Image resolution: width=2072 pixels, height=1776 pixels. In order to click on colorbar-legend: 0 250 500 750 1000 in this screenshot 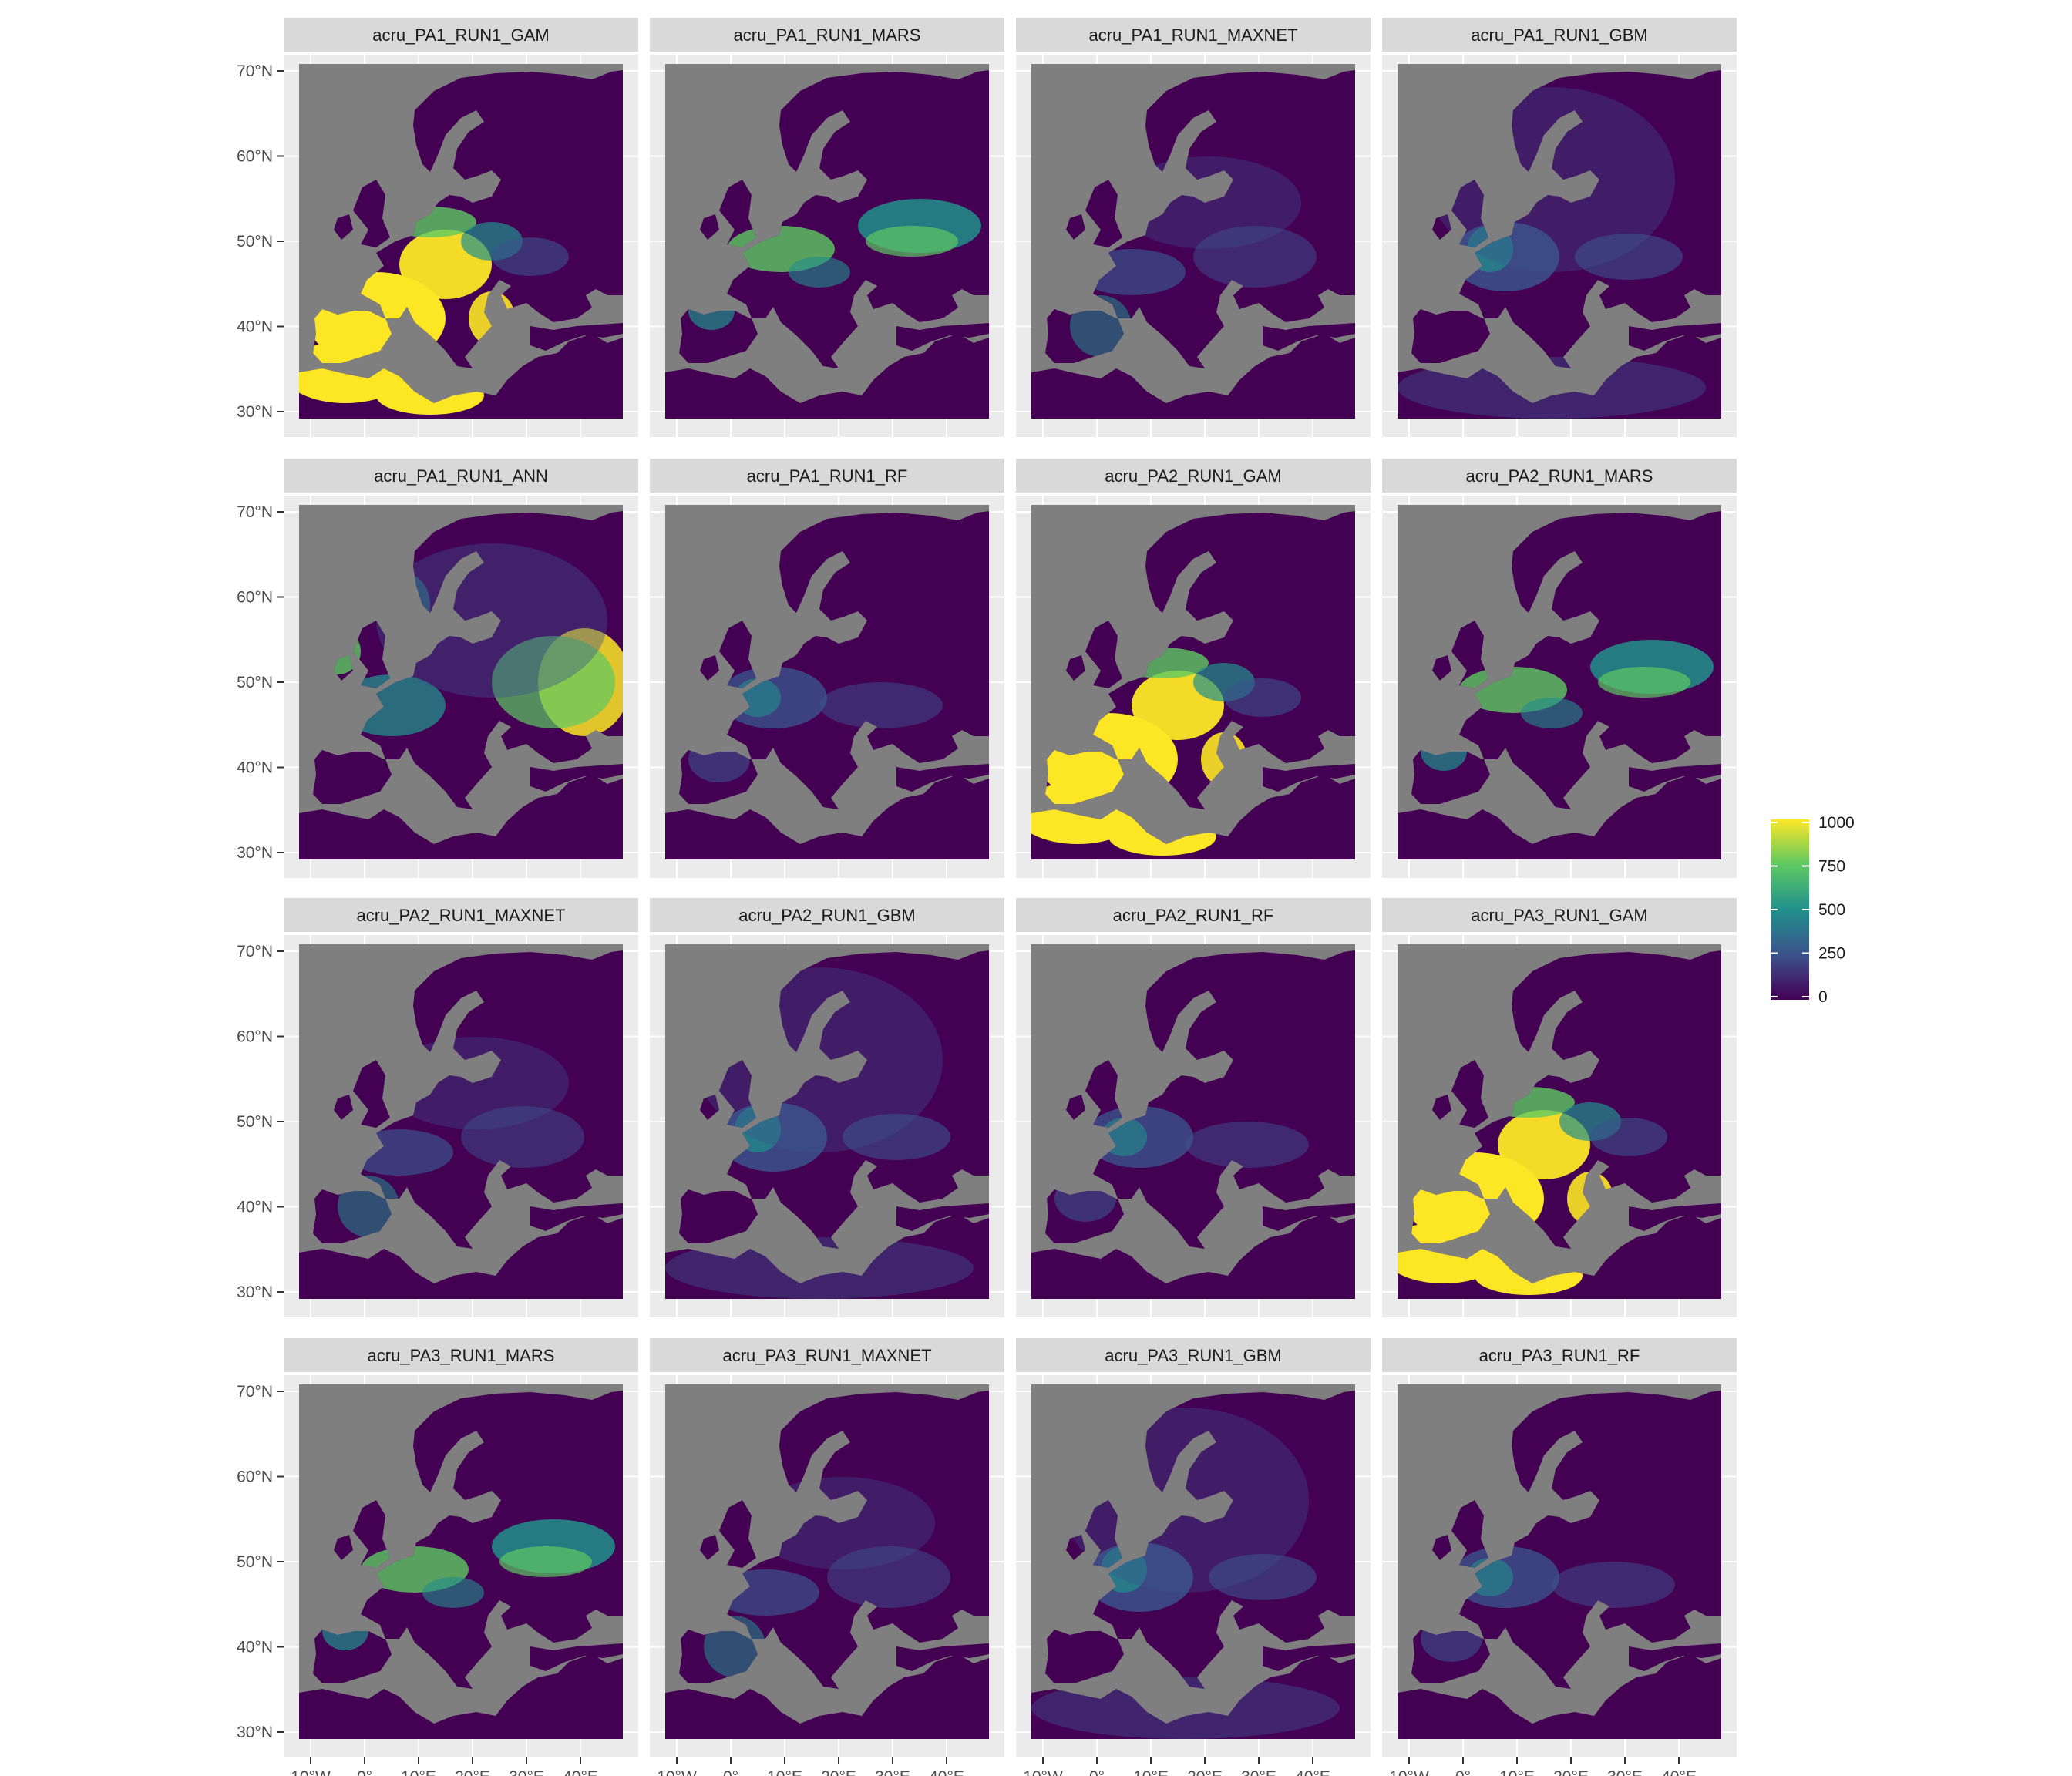, I will do `click(1813, 910)`.